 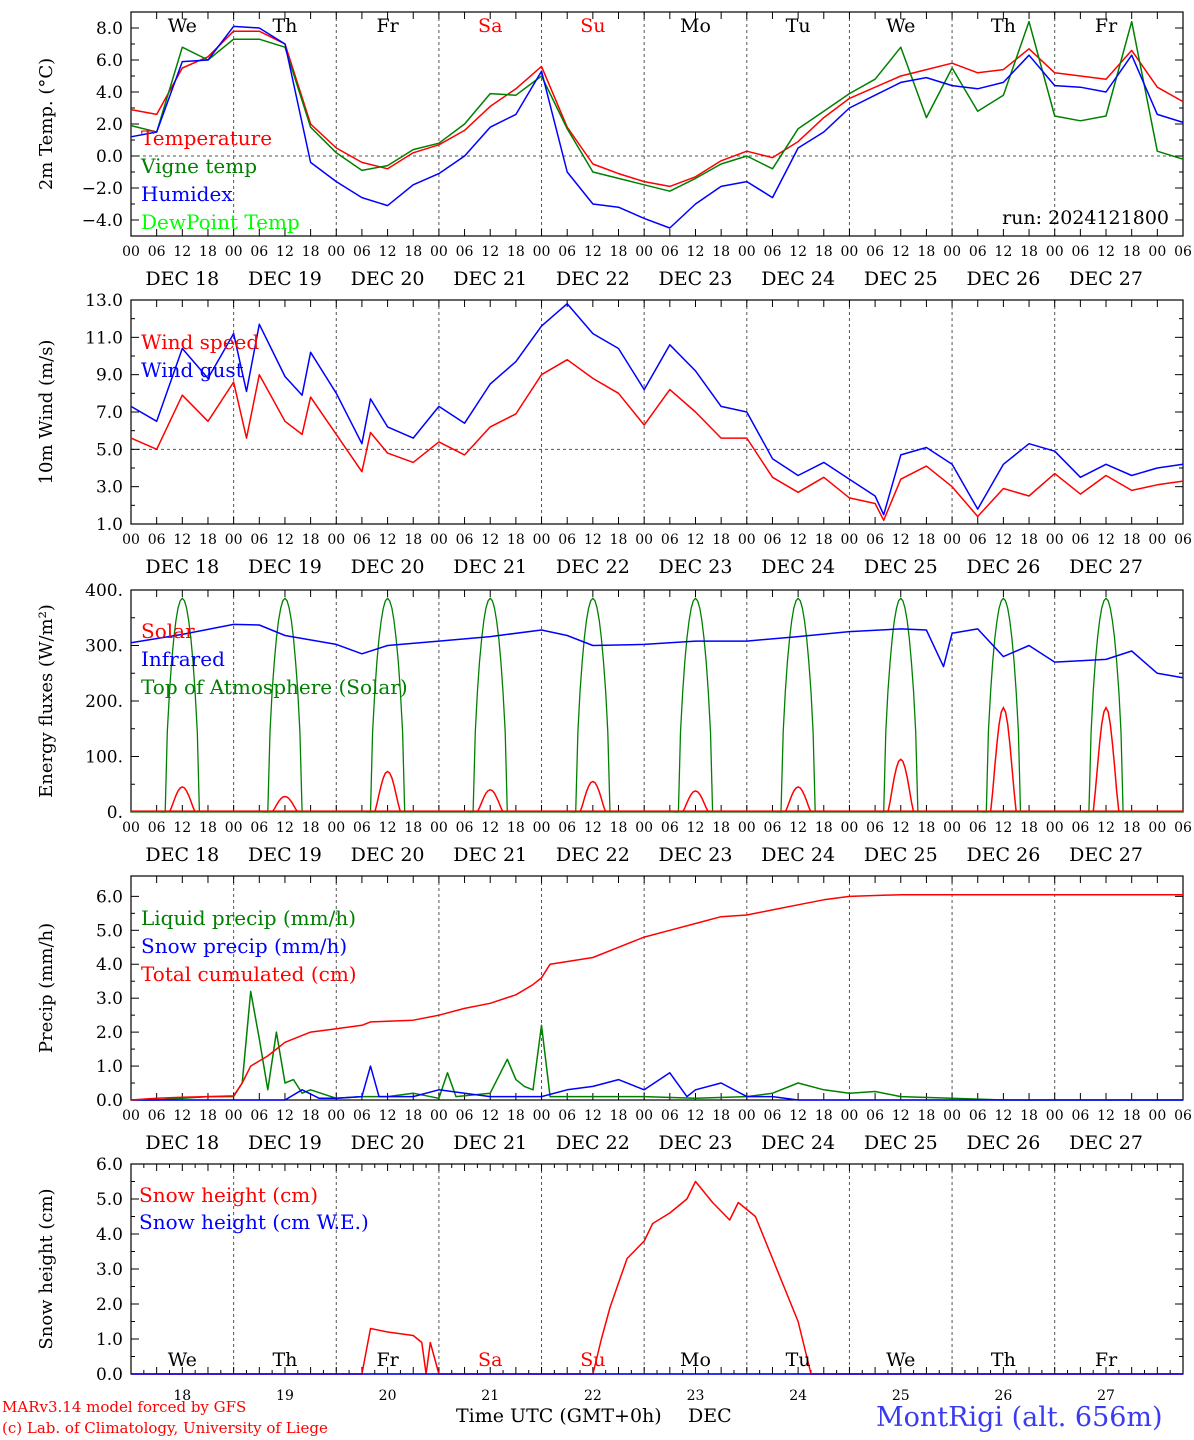 I want to click on y-tick-label: 3.0, so click(x=109, y=999).